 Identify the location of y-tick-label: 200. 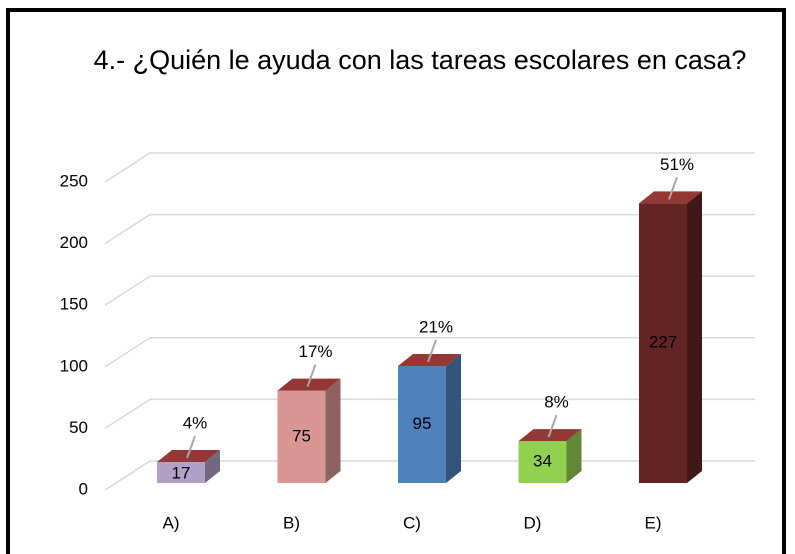
(74, 242).